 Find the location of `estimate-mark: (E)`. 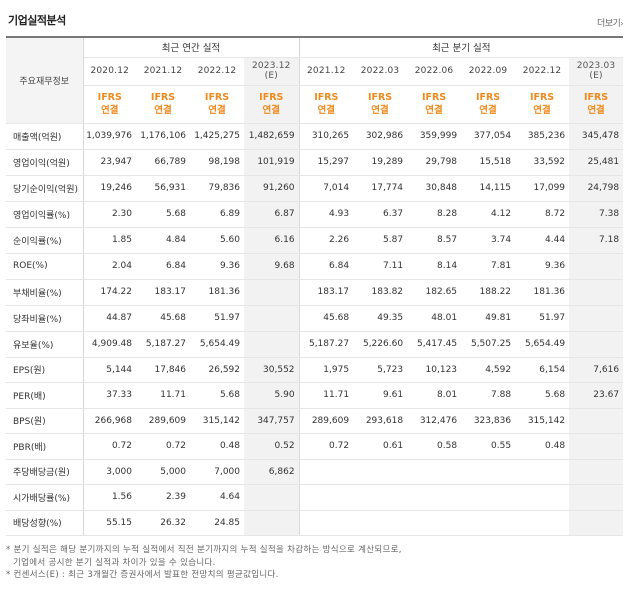

estimate-mark: (E) is located at coordinates (596, 76).